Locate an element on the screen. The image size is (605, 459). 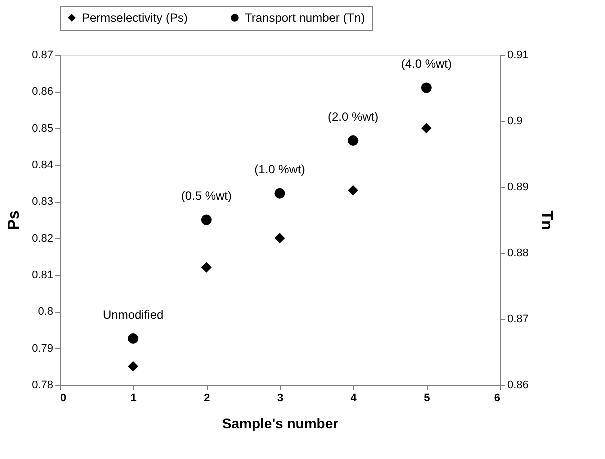
annotation: Unmodified is located at coordinates (133, 315).